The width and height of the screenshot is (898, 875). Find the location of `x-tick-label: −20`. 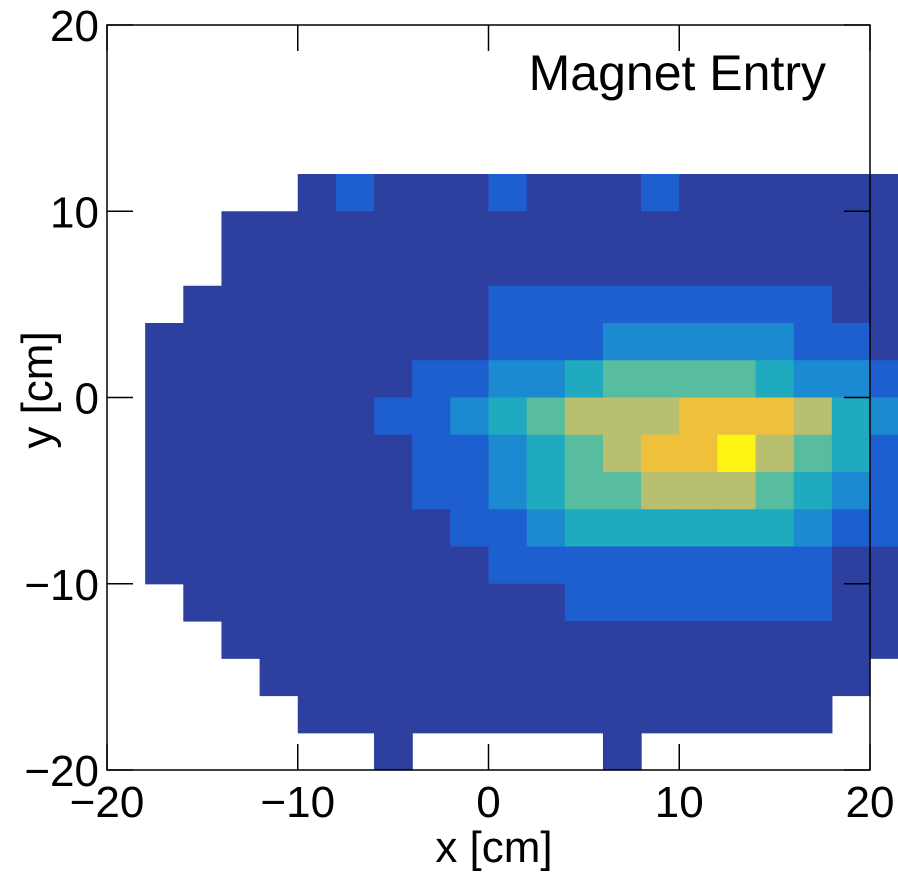

x-tick-label: −20 is located at coordinates (107, 802).